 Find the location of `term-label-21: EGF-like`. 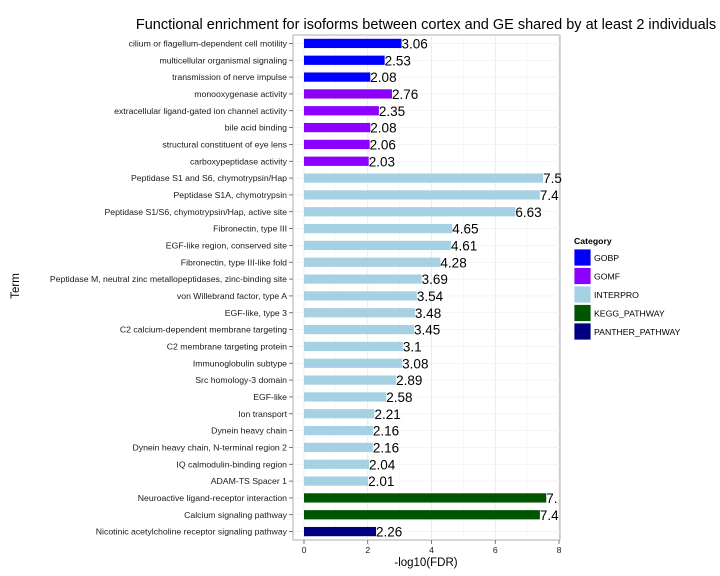

term-label-21: EGF-like is located at coordinates (270, 397).